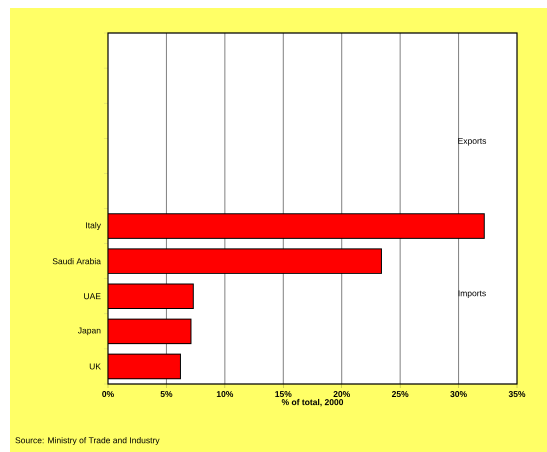 This screenshot has width=547, height=452. Describe the element at coordinates (342, 394) in the screenshot. I see `x-tick-label: 20%` at that location.